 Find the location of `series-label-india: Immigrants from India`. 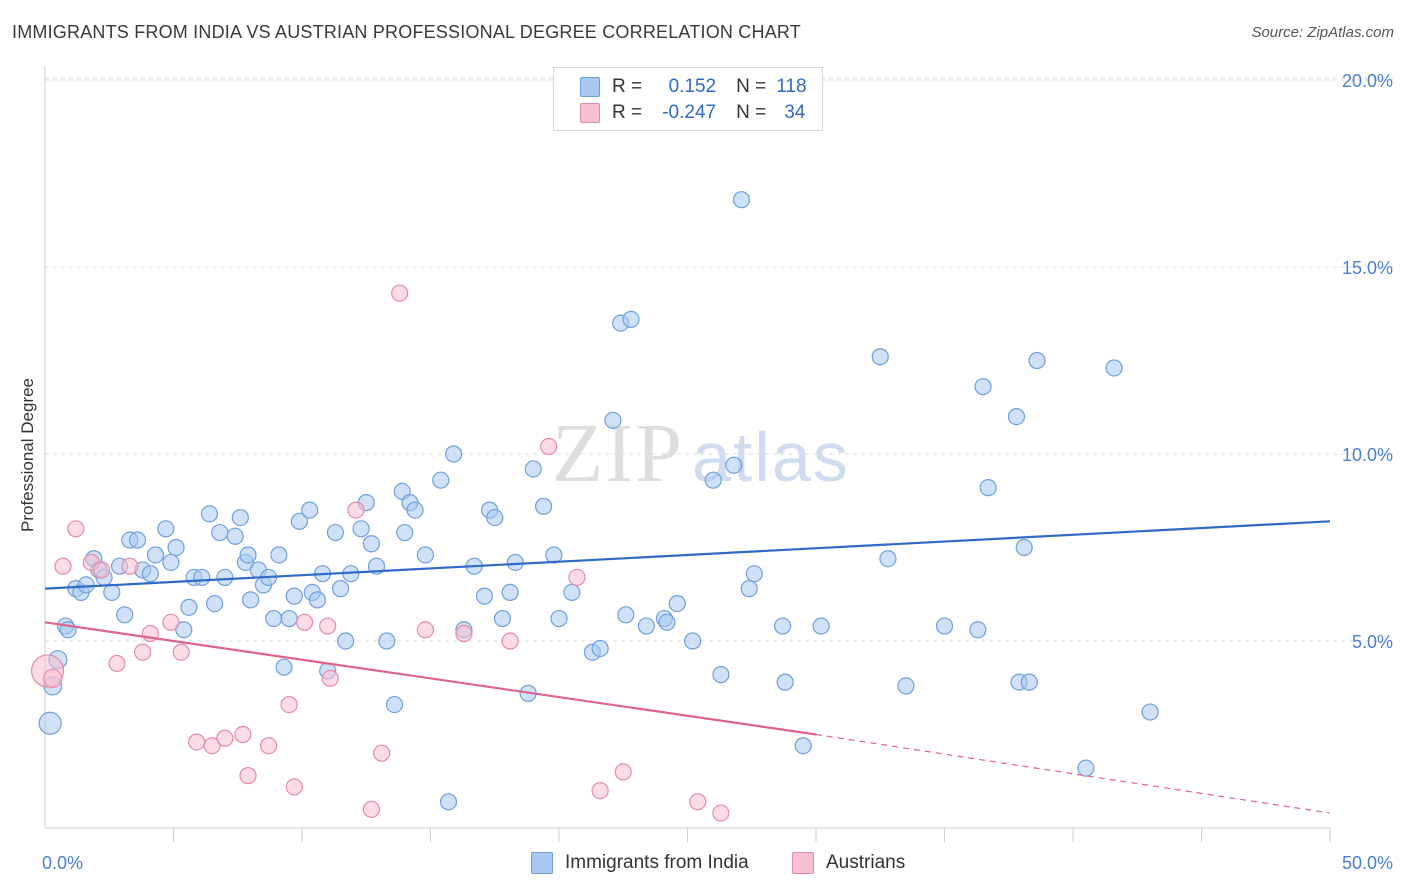

series-label-india: Immigrants from India is located at coordinates (657, 862).